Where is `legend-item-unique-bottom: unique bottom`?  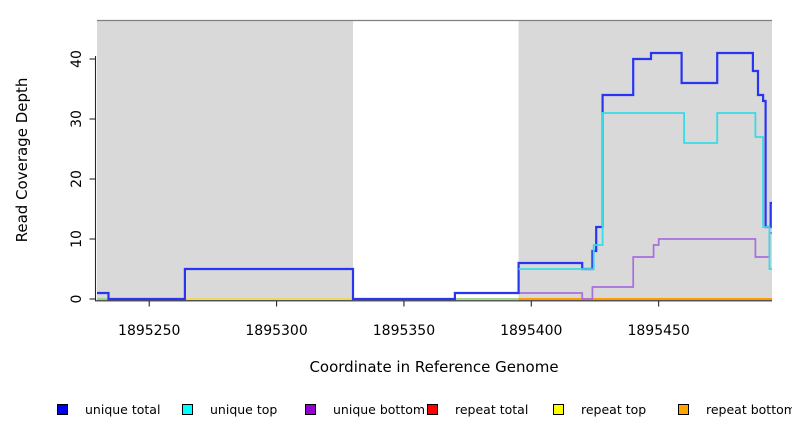 legend-item-unique-bottom: unique bottom is located at coordinates (365, 409).